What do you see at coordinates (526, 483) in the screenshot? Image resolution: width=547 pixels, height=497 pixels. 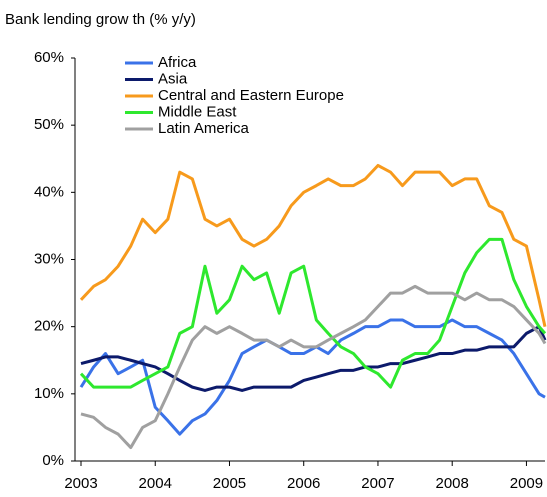 I see `x-tick-label: 2009` at bounding box center [526, 483].